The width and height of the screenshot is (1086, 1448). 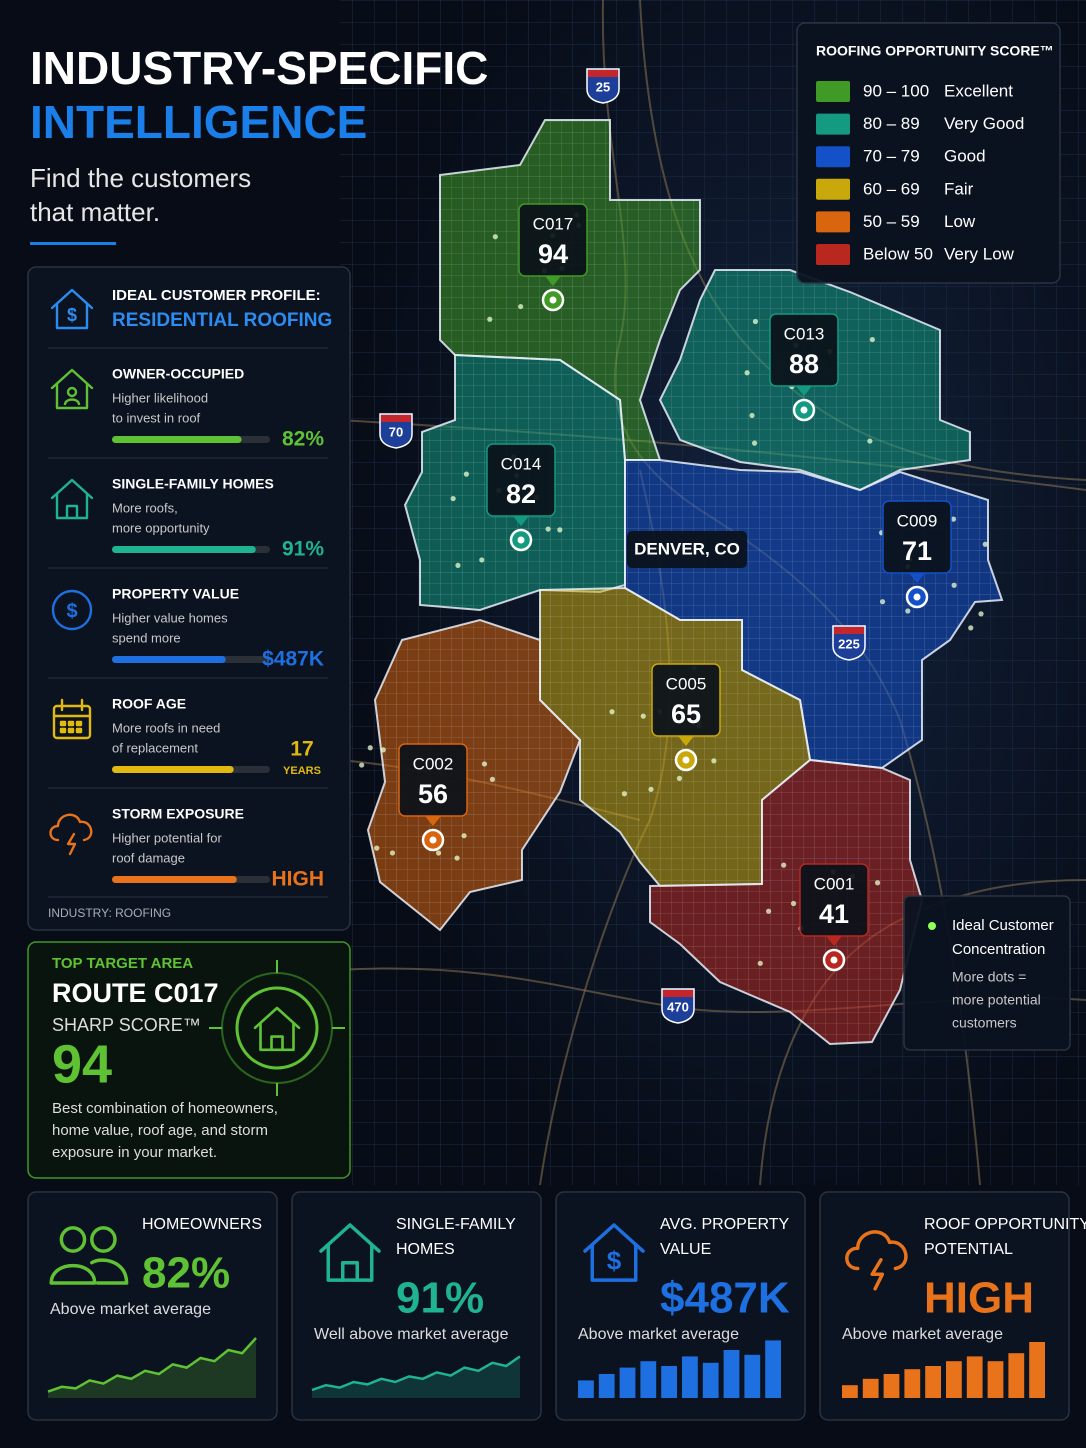 What do you see at coordinates (979, 1298) in the screenshot?
I see `stat-value: HIGH` at bounding box center [979, 1298].